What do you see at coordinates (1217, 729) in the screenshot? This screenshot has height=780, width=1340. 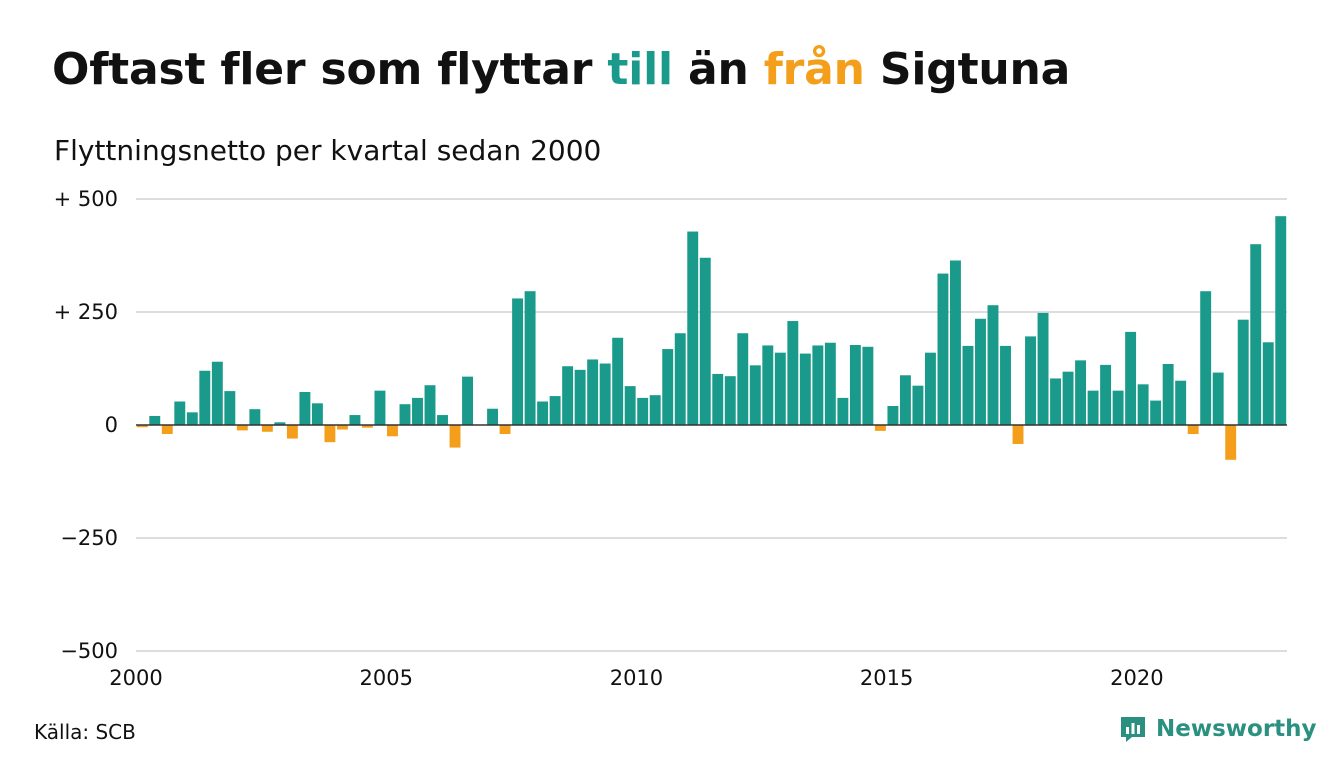 I see `brand-logo: Newsworthy` at bounding box center [1217, 729].